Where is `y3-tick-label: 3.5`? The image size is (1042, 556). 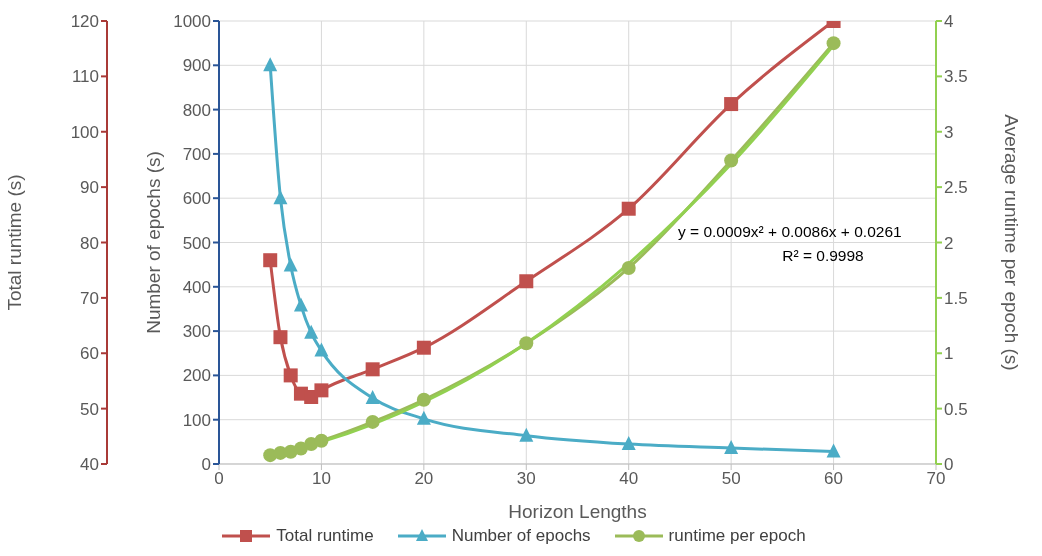
y3-tick-label: 3.5 is located at coordinates (956, 77).